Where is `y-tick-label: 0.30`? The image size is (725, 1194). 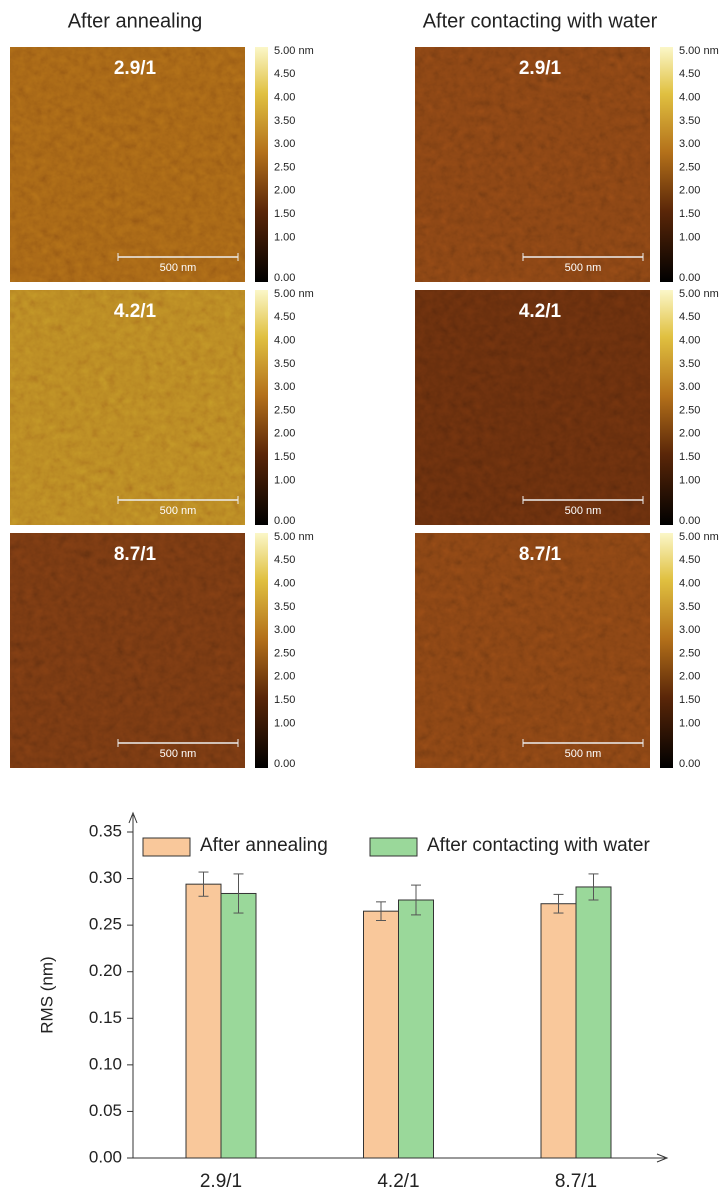 y-tick-label: 0.30 is located at coordinates (105, 877).